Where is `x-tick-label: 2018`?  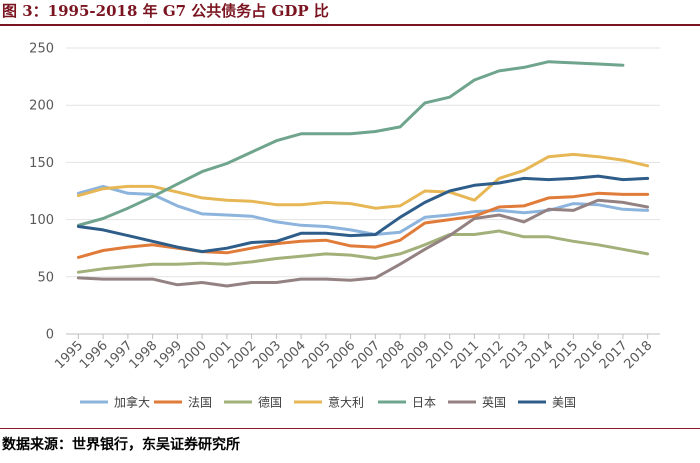 x-tick-label: 2018 is located at coordinates (638, 355).